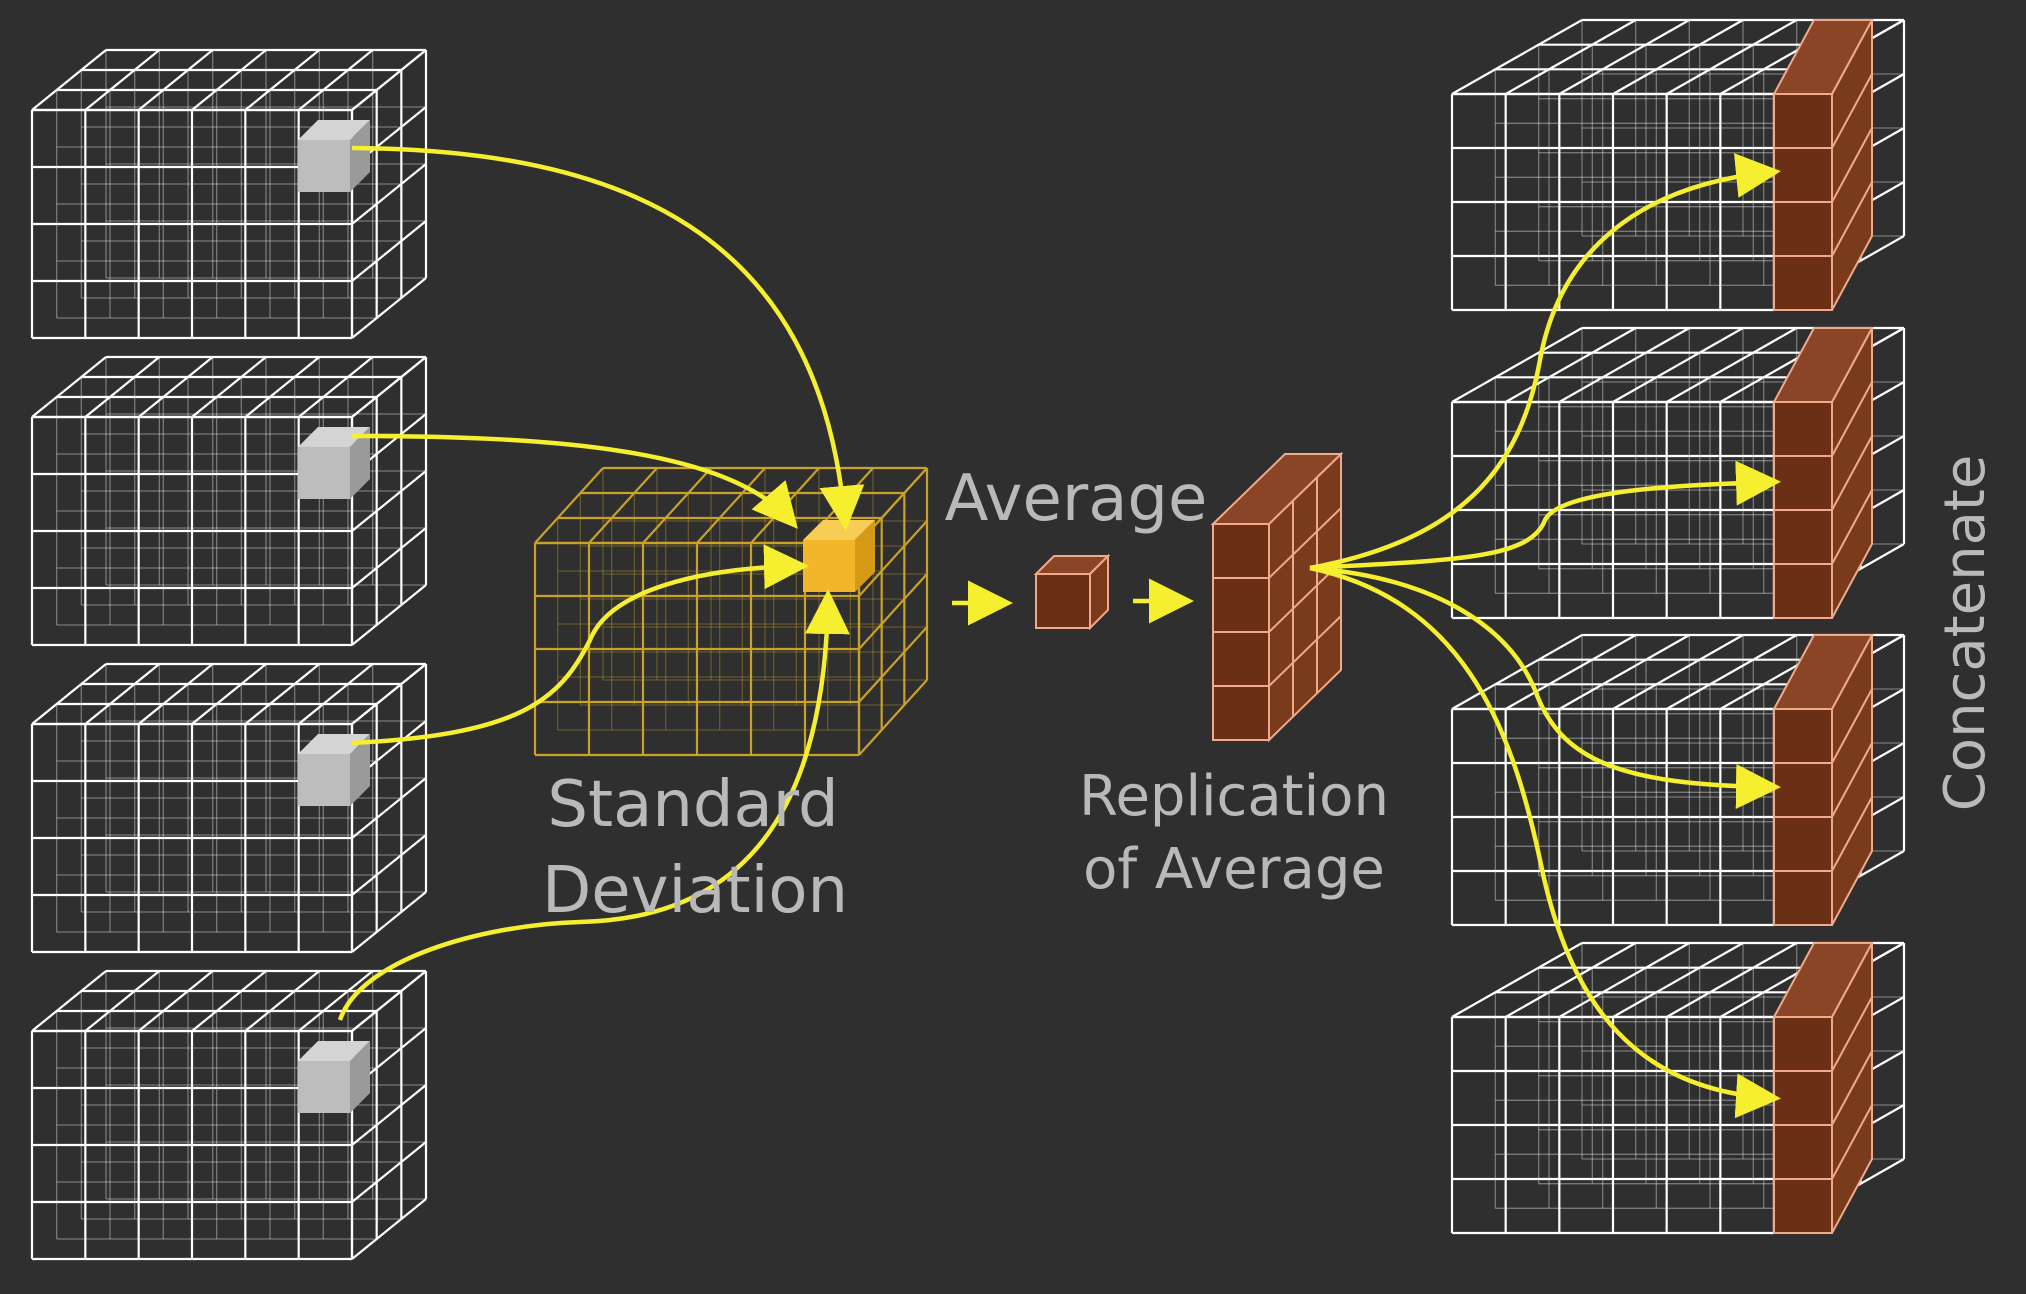 This screenshot has height=1294, width=2026. I want to click on average-cell-group, so click(1072, 592).